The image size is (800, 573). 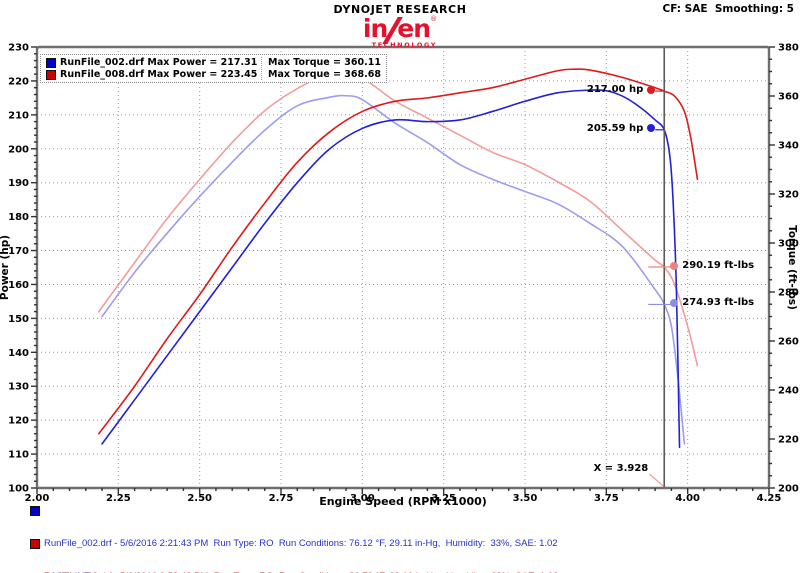 What do you see at coordinates (687, 498) in the screenshot?
I see `svg-text: 4.00` at bounding box center [687, 498].